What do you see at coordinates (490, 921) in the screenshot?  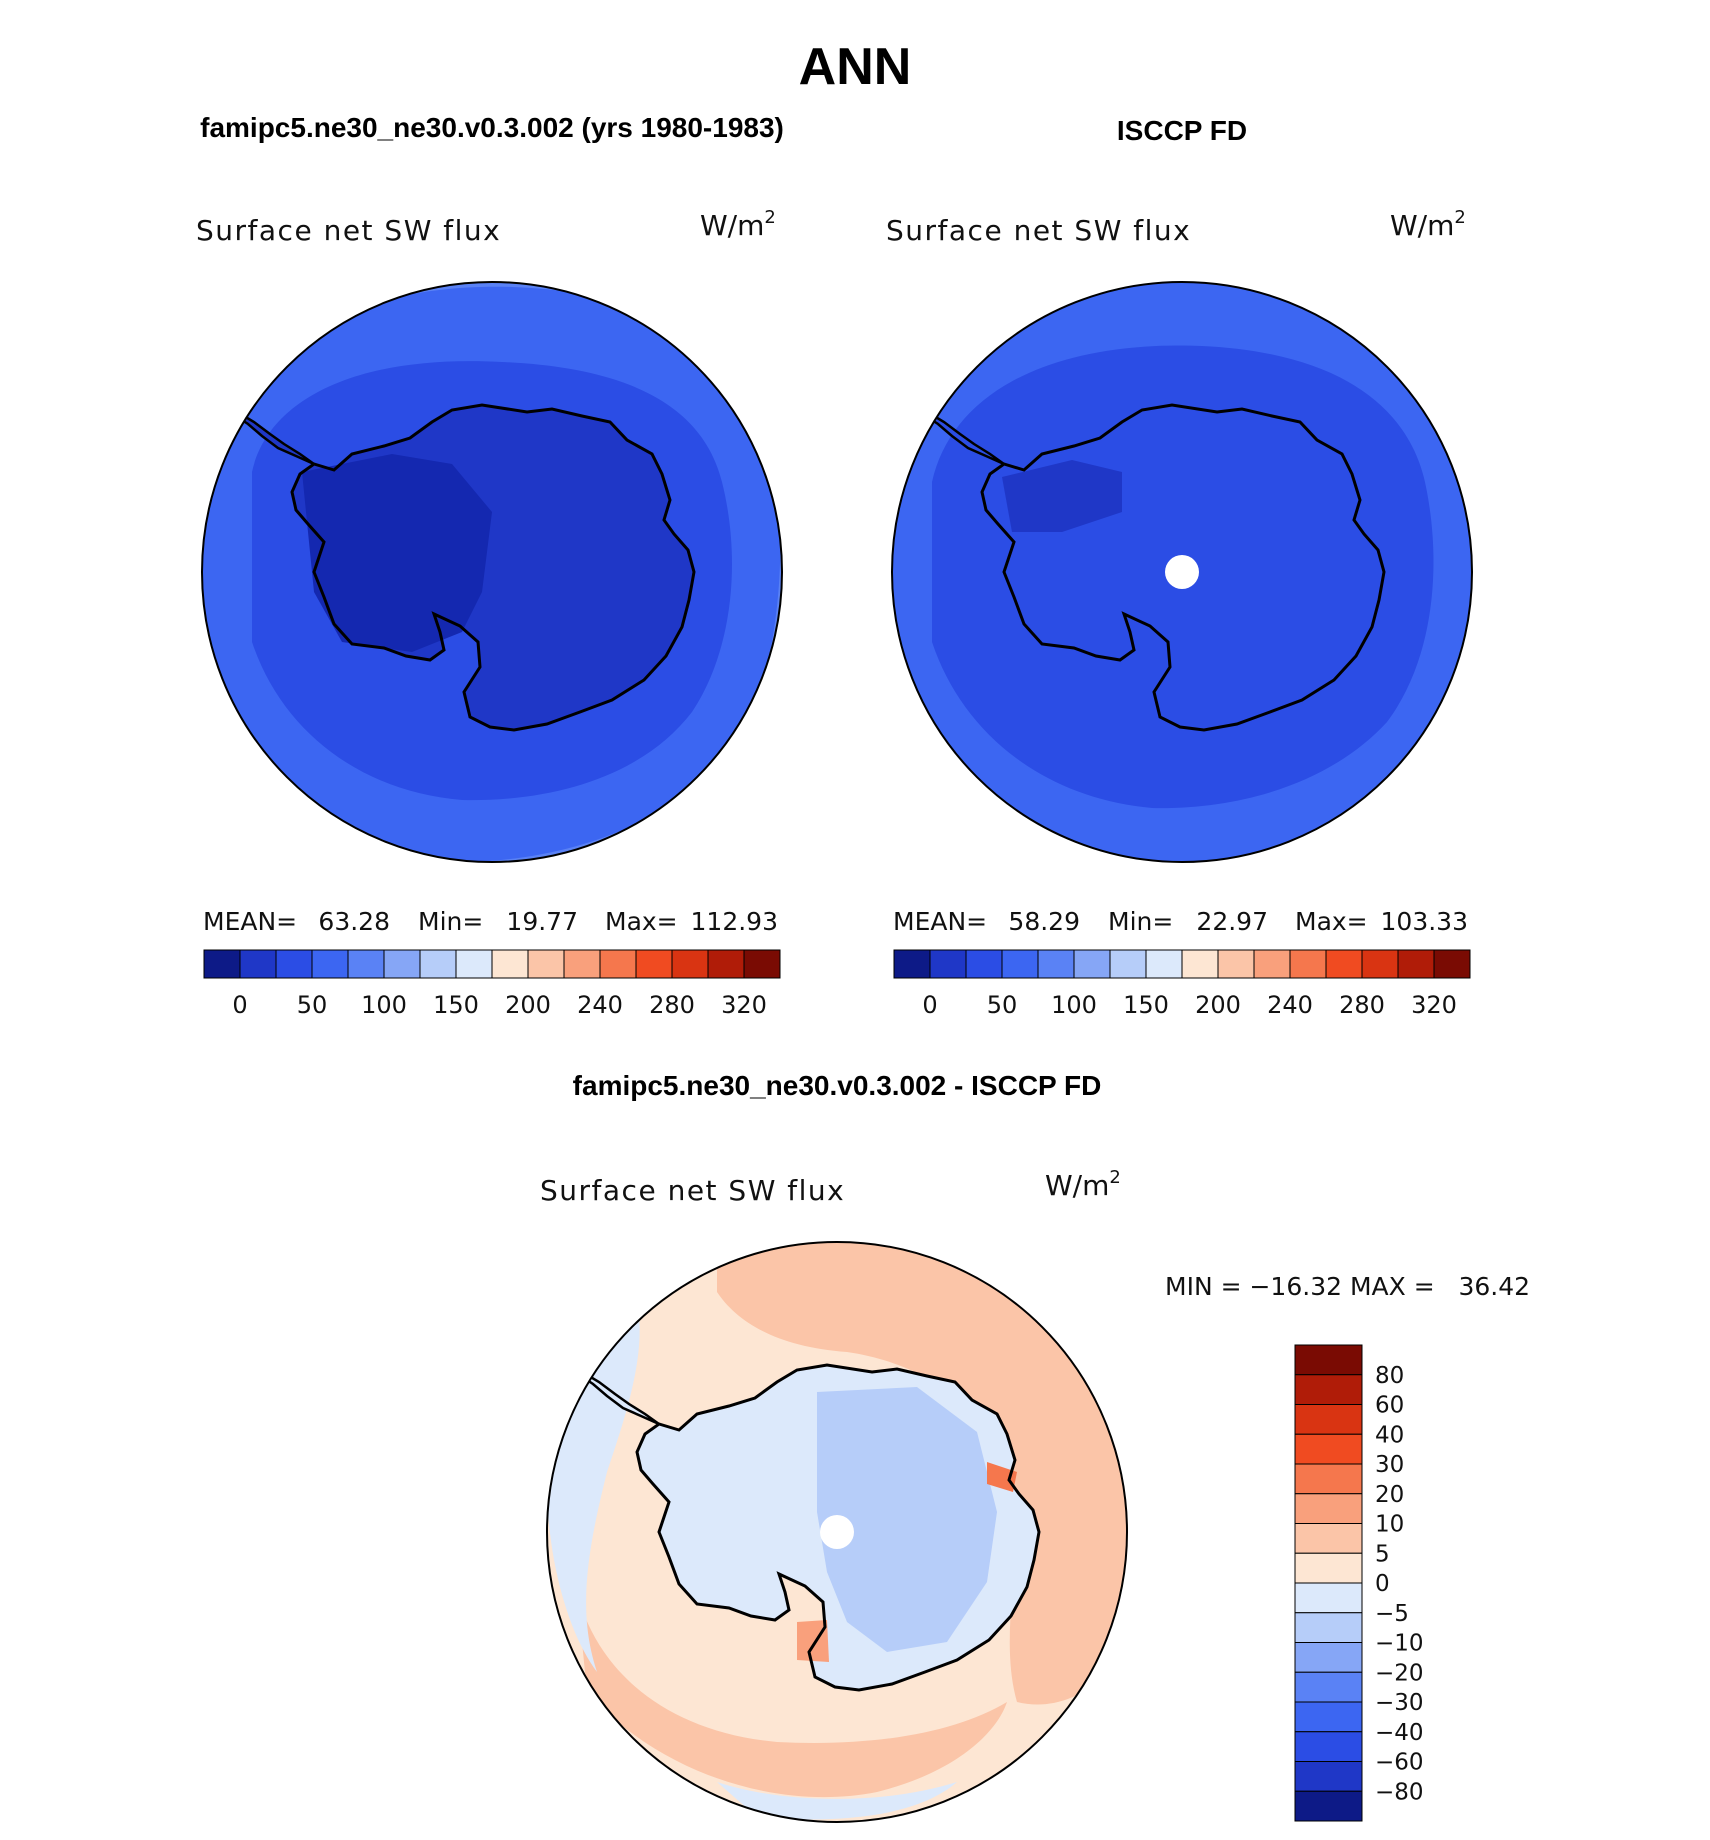 I see `model-stats: MEAN= 63.28 Min= 19.77 Max= 112.93` at bounding box center [490, 921].